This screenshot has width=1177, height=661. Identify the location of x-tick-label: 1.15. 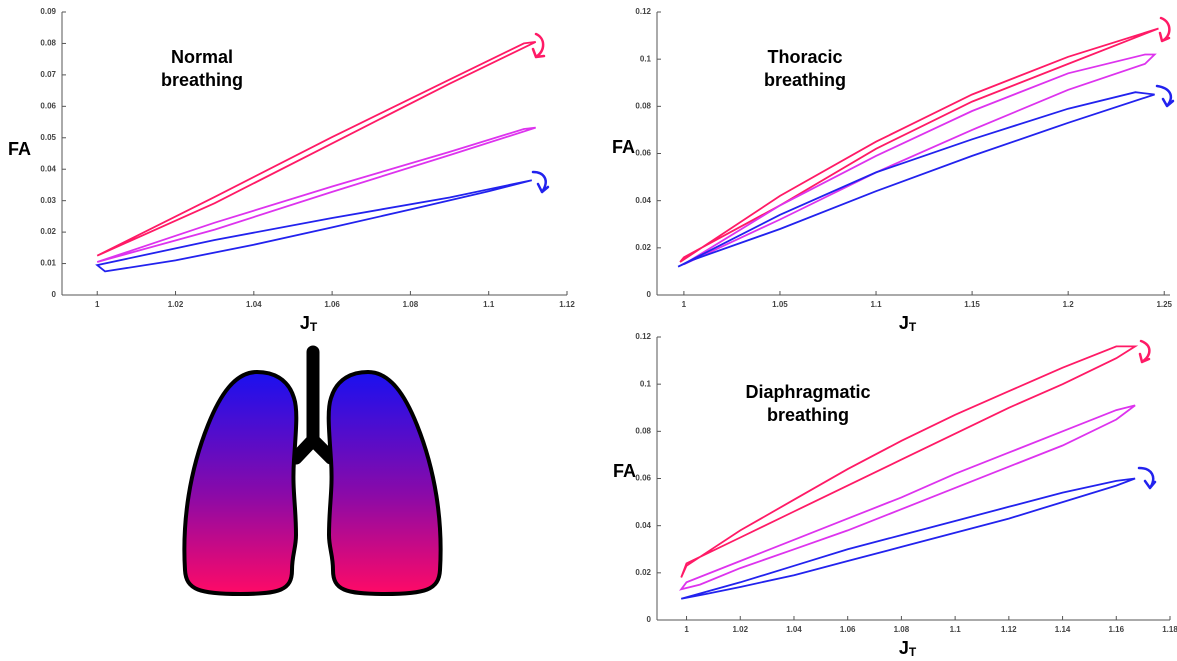
(972, 304).